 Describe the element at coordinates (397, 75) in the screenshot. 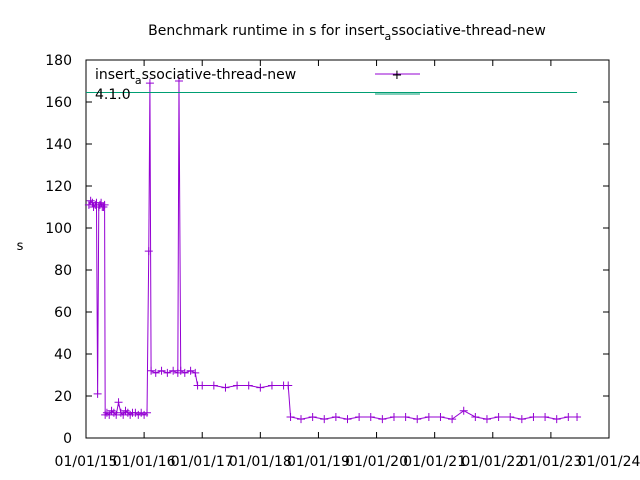

I see `legend-marker-series-1: +` at that location.